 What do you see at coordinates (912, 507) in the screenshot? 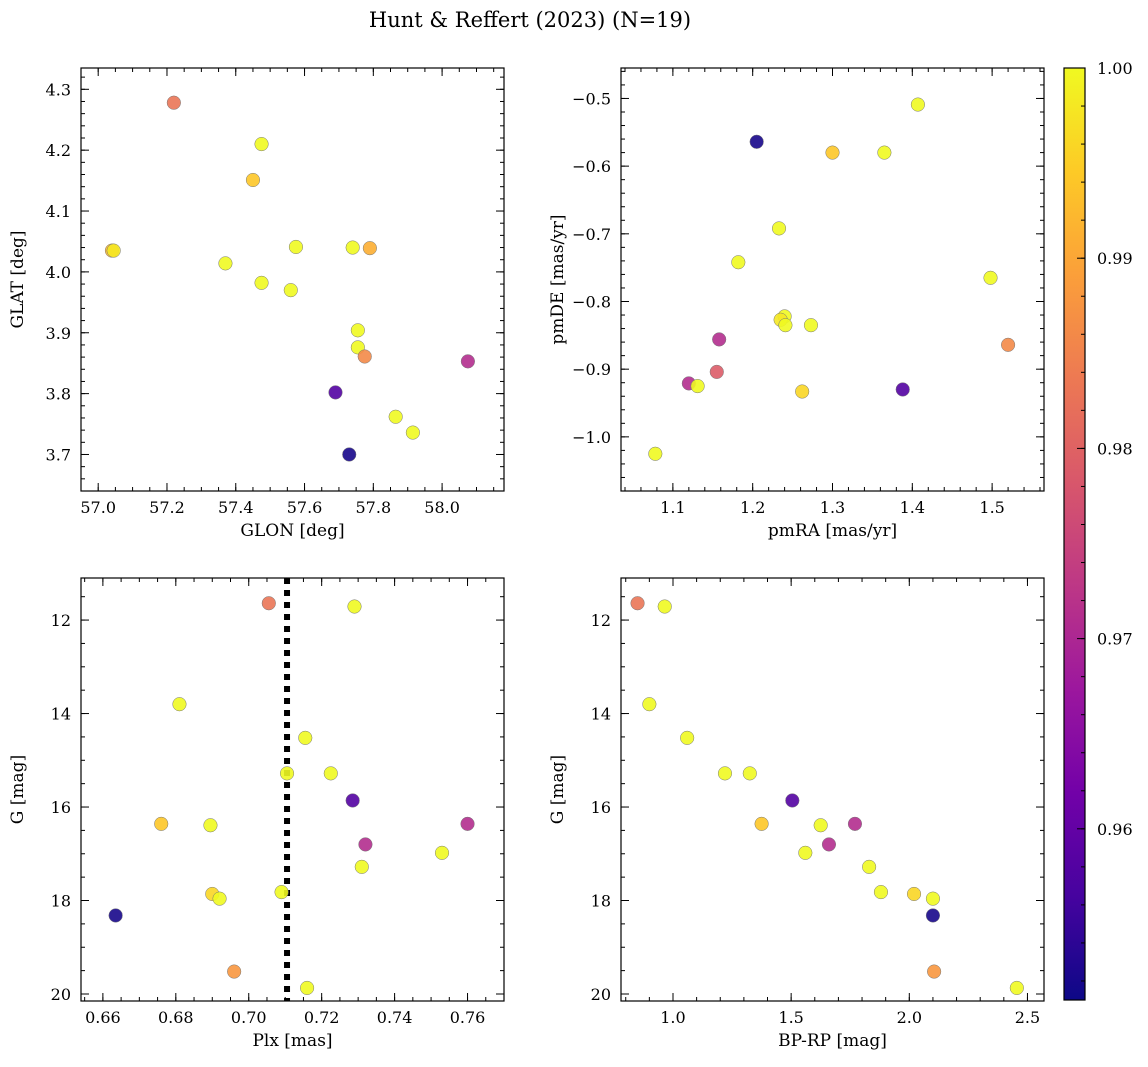
I see `x-tick-label: 1.4` at bounding box center [912, 507].